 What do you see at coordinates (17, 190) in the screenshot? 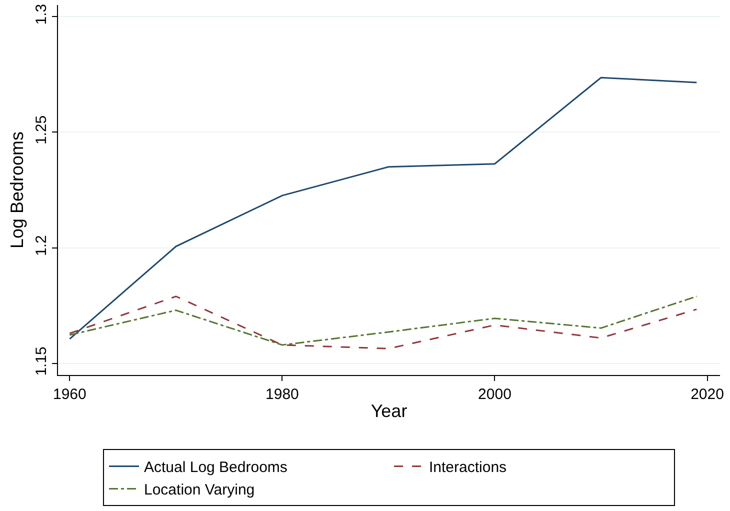
I see `y-axis-title: Log Bedrooms` at bounding box center [17, 190].